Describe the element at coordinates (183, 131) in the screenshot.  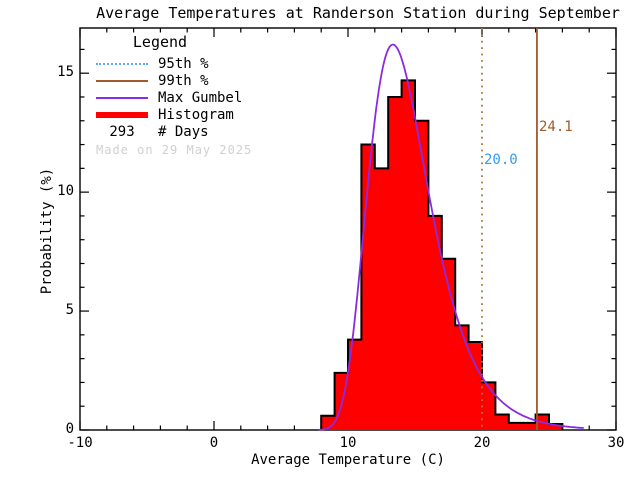
I see `day-count-label: # Days` at that location.